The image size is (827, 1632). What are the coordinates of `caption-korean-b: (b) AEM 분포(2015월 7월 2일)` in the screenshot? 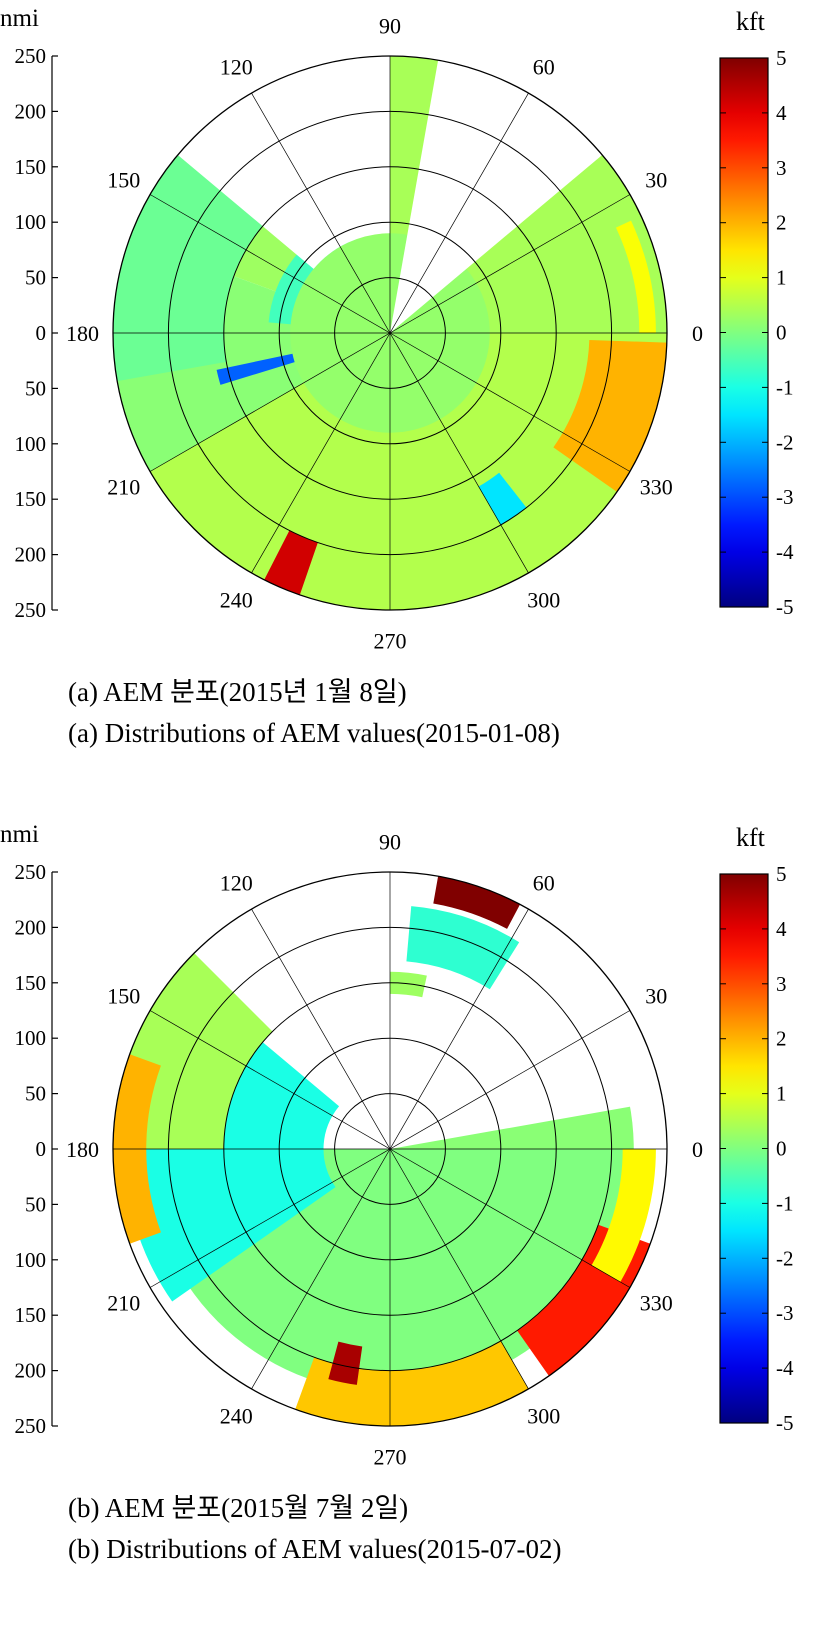 It's located at (238, 1508).